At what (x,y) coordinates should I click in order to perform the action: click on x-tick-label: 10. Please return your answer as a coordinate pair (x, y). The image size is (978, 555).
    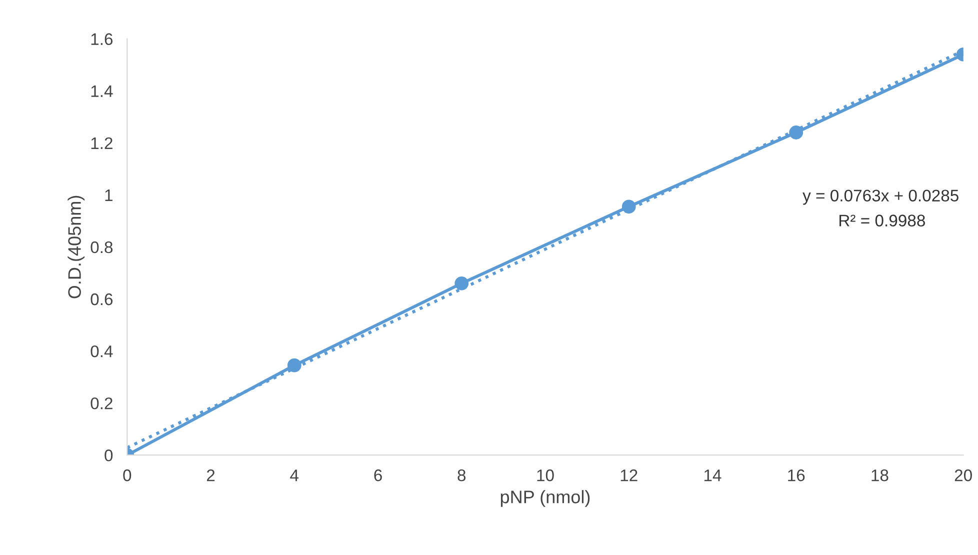
    Looking at the image, I should click on (545, 475).